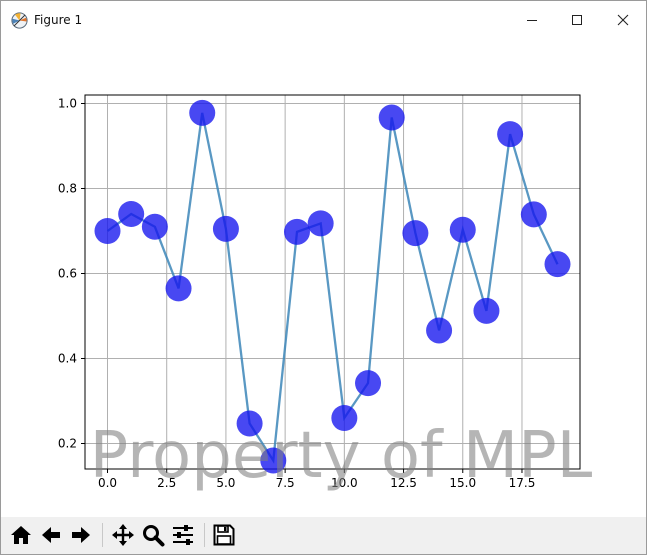 The height and width of the screenshot is (555, 647). Describe the element at coordinates (67, 274) in the screenshot. I see `y-tick-label: 0.6` at that location.